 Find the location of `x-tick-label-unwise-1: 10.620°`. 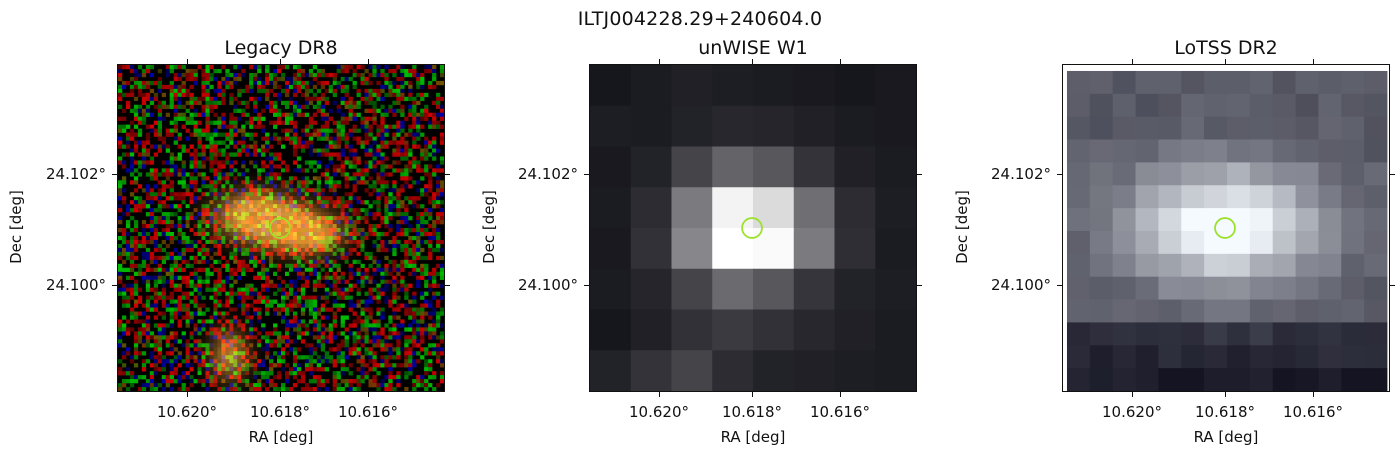

x-tick-label-unwise-1: 10.620° is located at coordinates (659, 412).